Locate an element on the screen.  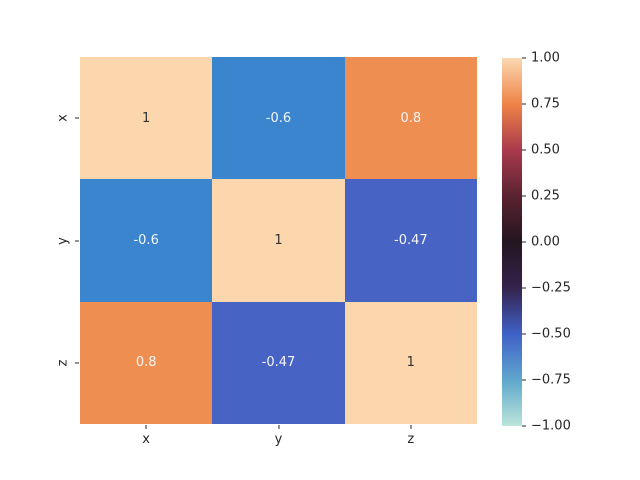
colorbar-tick-label: −0.50 is located at coordinates (551, 334).